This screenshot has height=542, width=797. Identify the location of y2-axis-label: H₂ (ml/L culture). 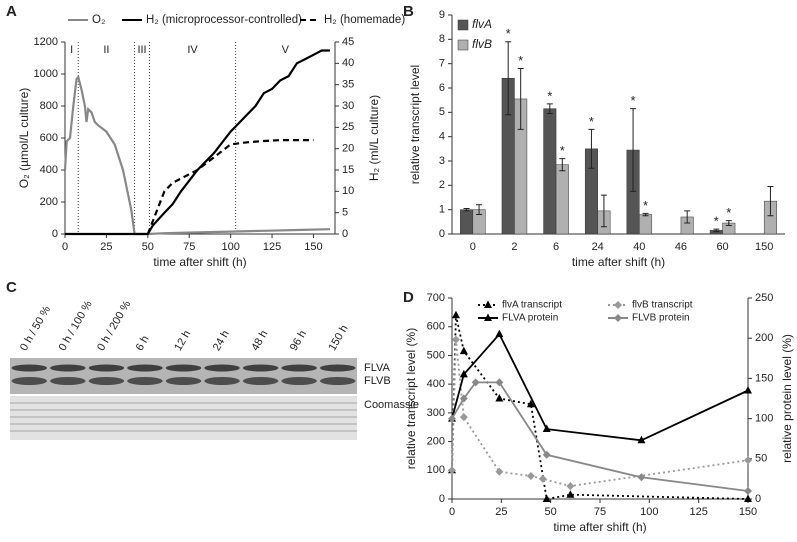
(374, 138).